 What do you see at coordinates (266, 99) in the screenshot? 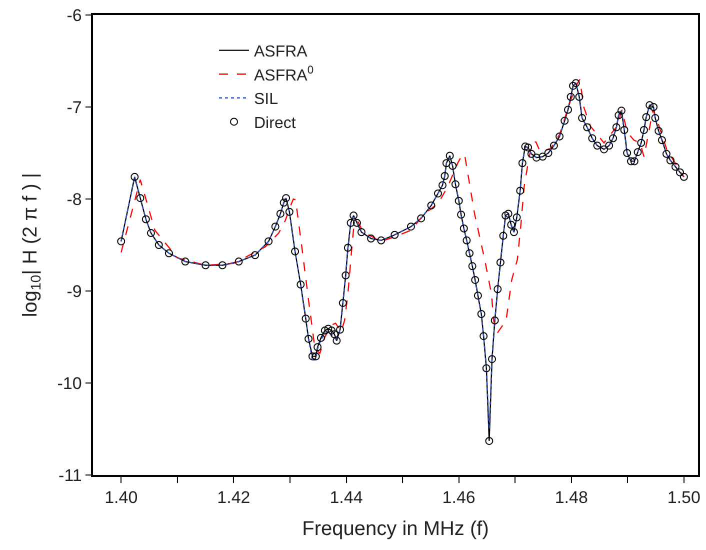
I see `legend-label: SIL` at bounding box center [266, 99].